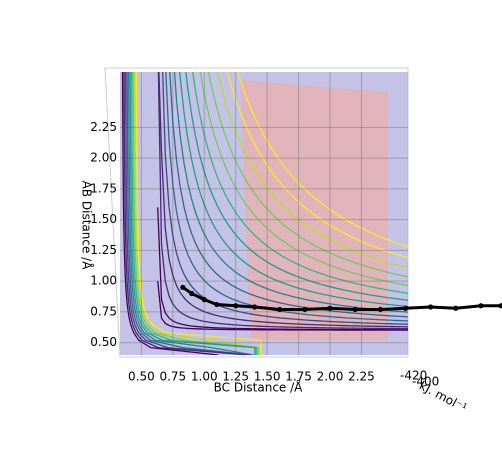 The image size is (502, 451). What do you see at coordinates (330, 377) in the screenshot?
I see `x-tick-label: 2.00` at bounding box center [330, 377].